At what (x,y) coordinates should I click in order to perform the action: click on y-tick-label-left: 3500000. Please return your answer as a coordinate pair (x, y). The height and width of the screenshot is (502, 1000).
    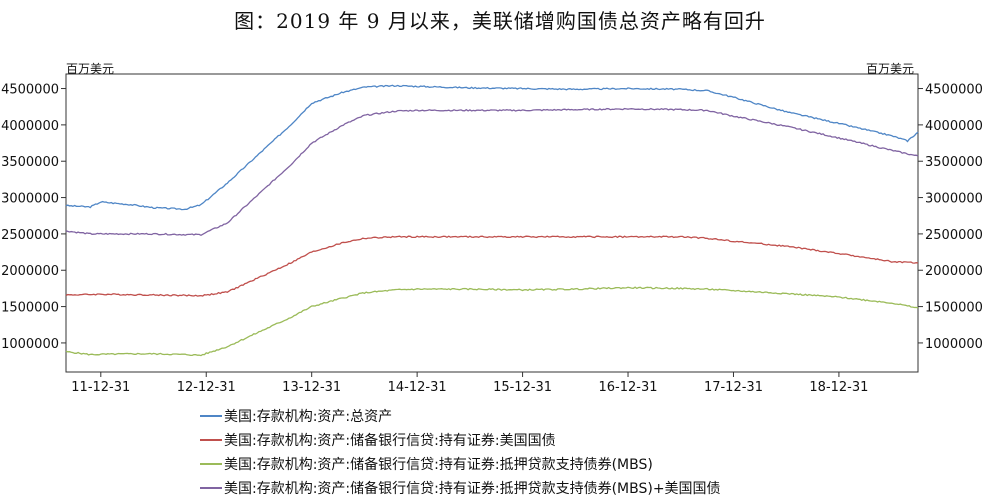
    Looking at the image, I should click on (30, 162).